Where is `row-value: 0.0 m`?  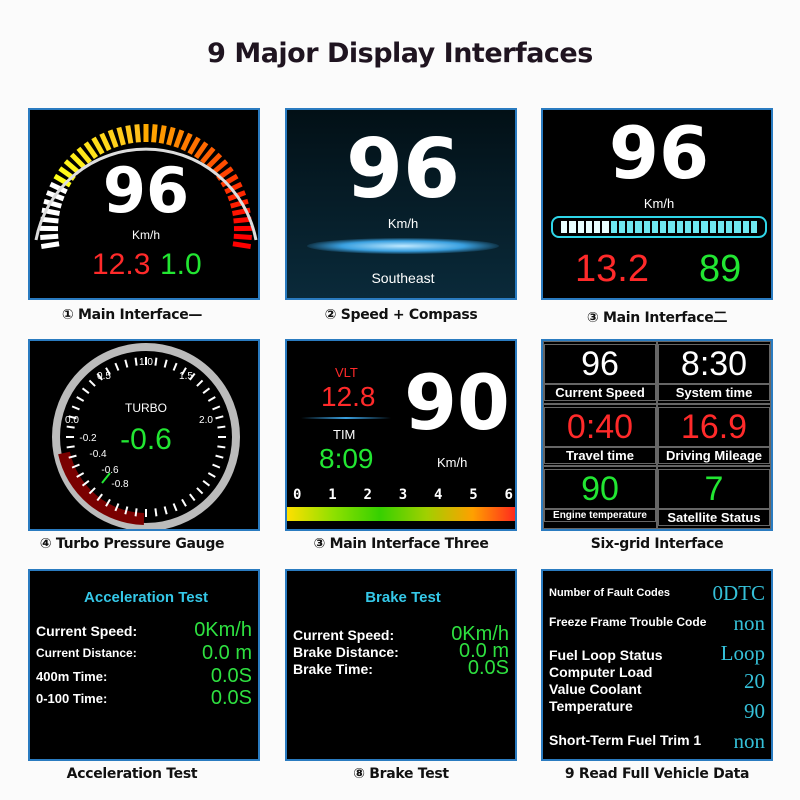
row-value: 0.0 m is located at coordinates (226, 653).